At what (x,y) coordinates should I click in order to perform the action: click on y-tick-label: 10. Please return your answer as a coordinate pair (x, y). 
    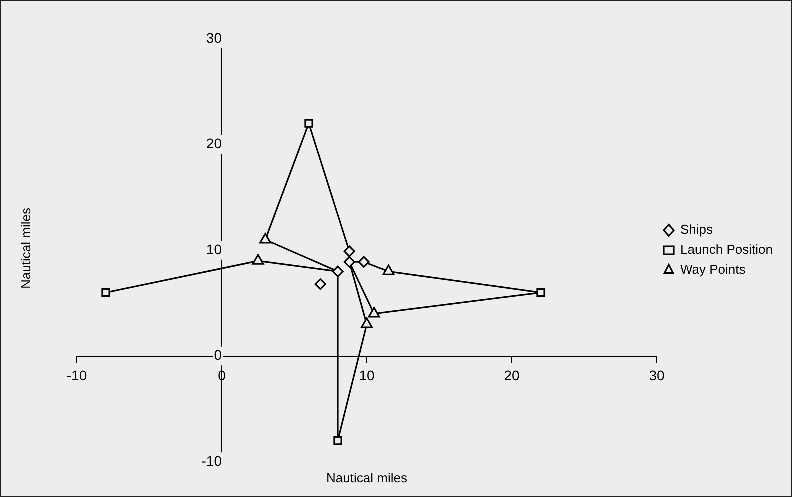
    Looking at the image, I should click on (214, 249).